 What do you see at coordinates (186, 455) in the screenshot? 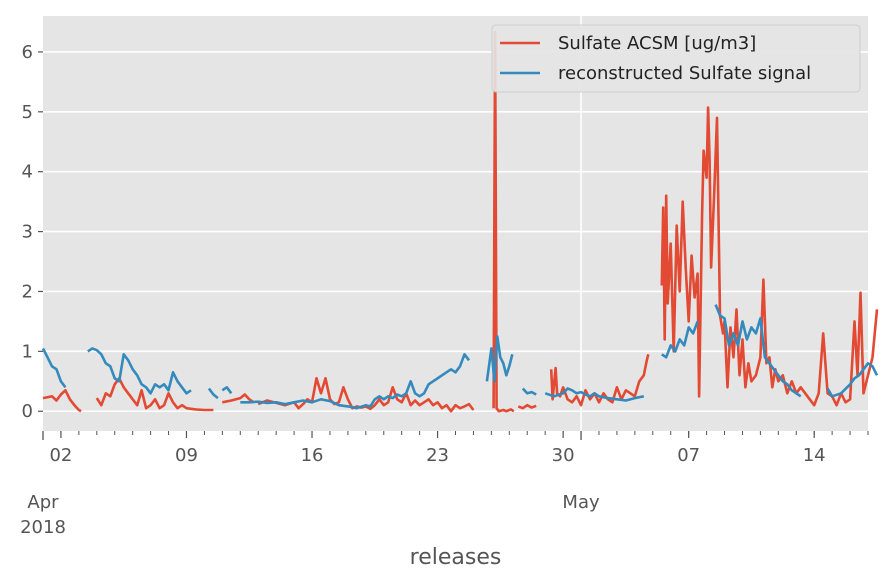
I see `x-tick-label: 09` at bounding box center [186, 455].